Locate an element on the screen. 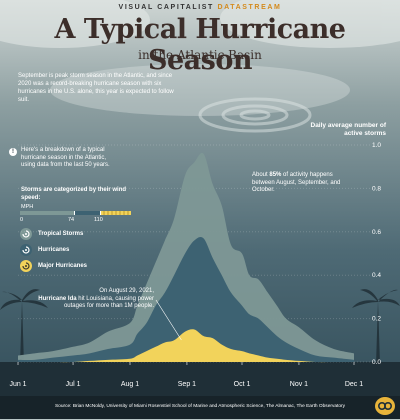 This screenshot has width=400, height=420. visual-capitalist-logo is located at coordinates (385, 406).